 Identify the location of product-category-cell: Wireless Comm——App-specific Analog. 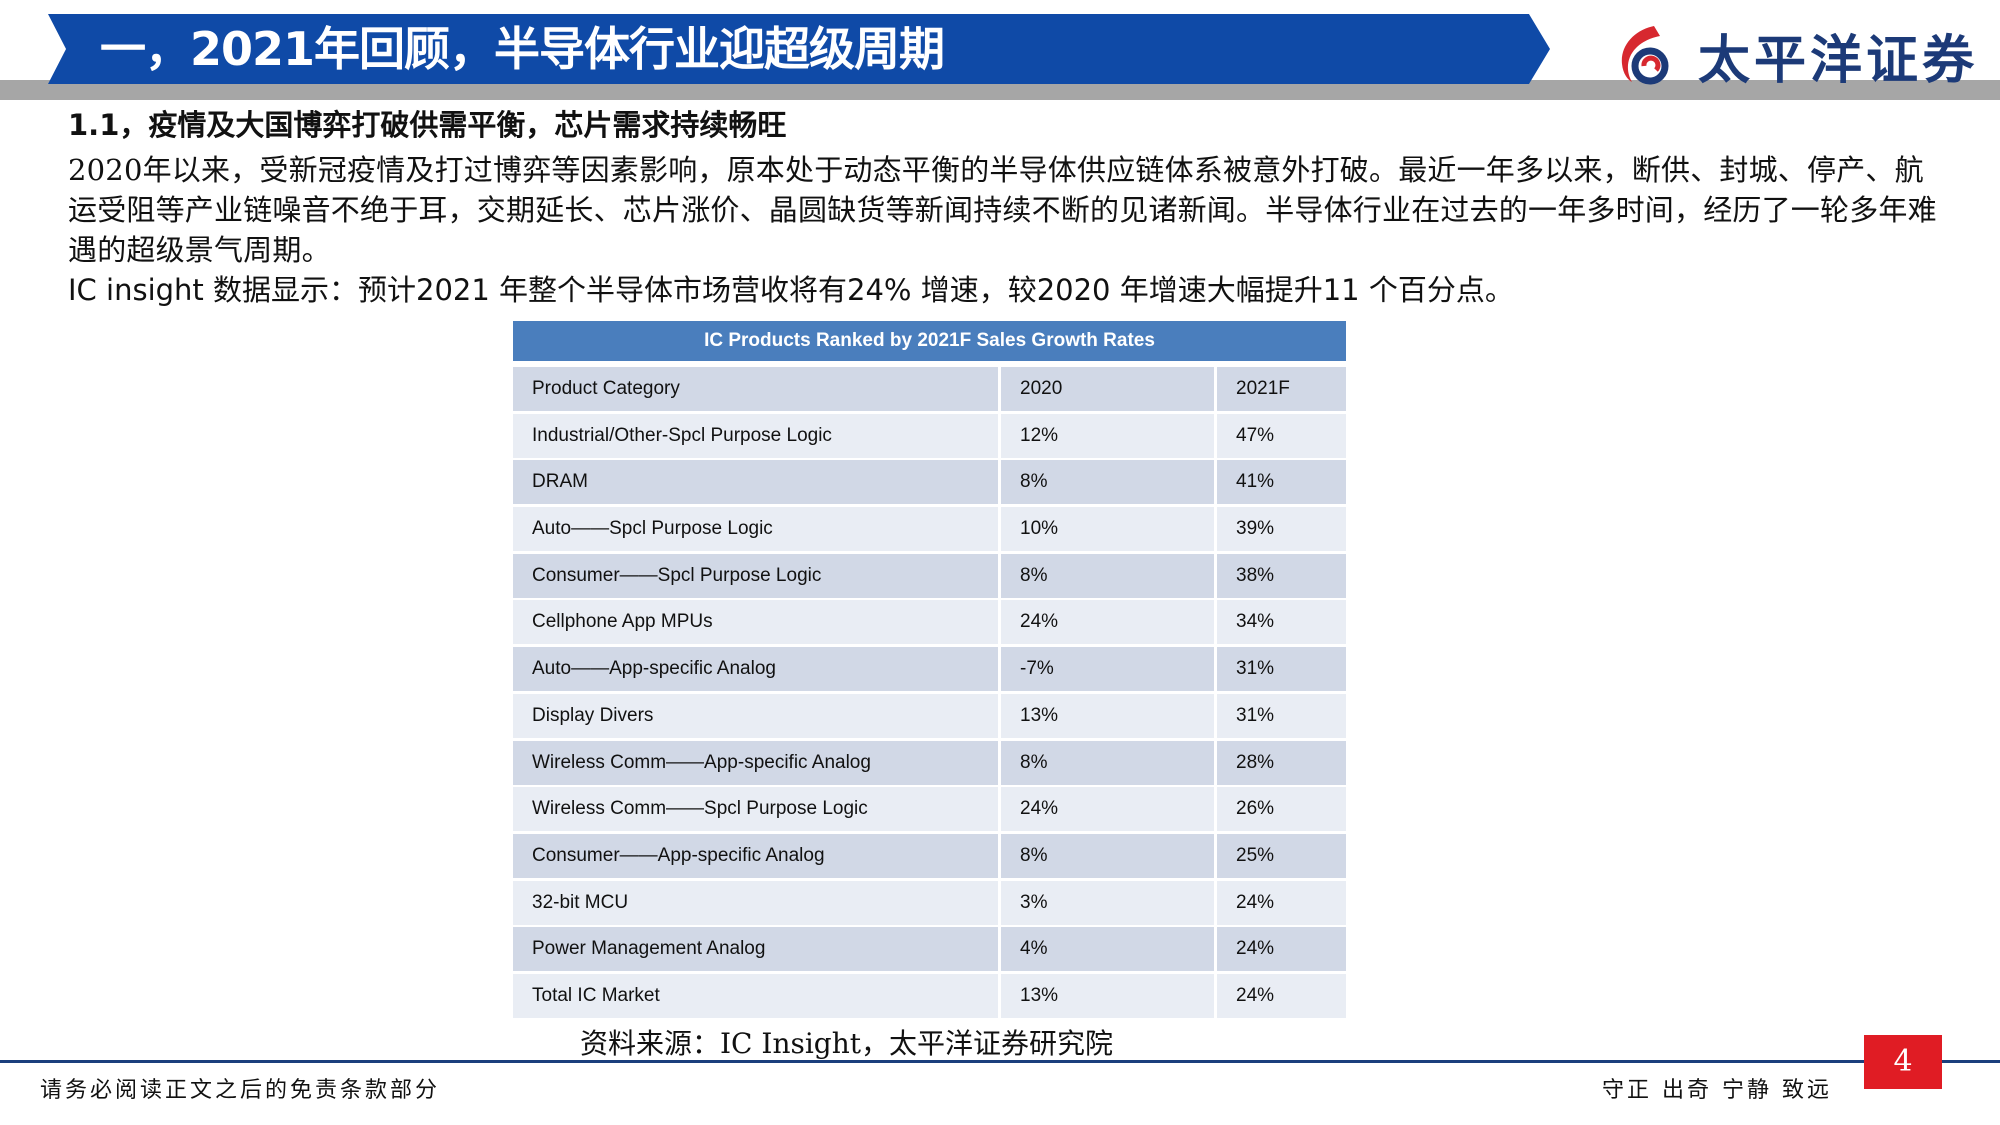
(755, 762).